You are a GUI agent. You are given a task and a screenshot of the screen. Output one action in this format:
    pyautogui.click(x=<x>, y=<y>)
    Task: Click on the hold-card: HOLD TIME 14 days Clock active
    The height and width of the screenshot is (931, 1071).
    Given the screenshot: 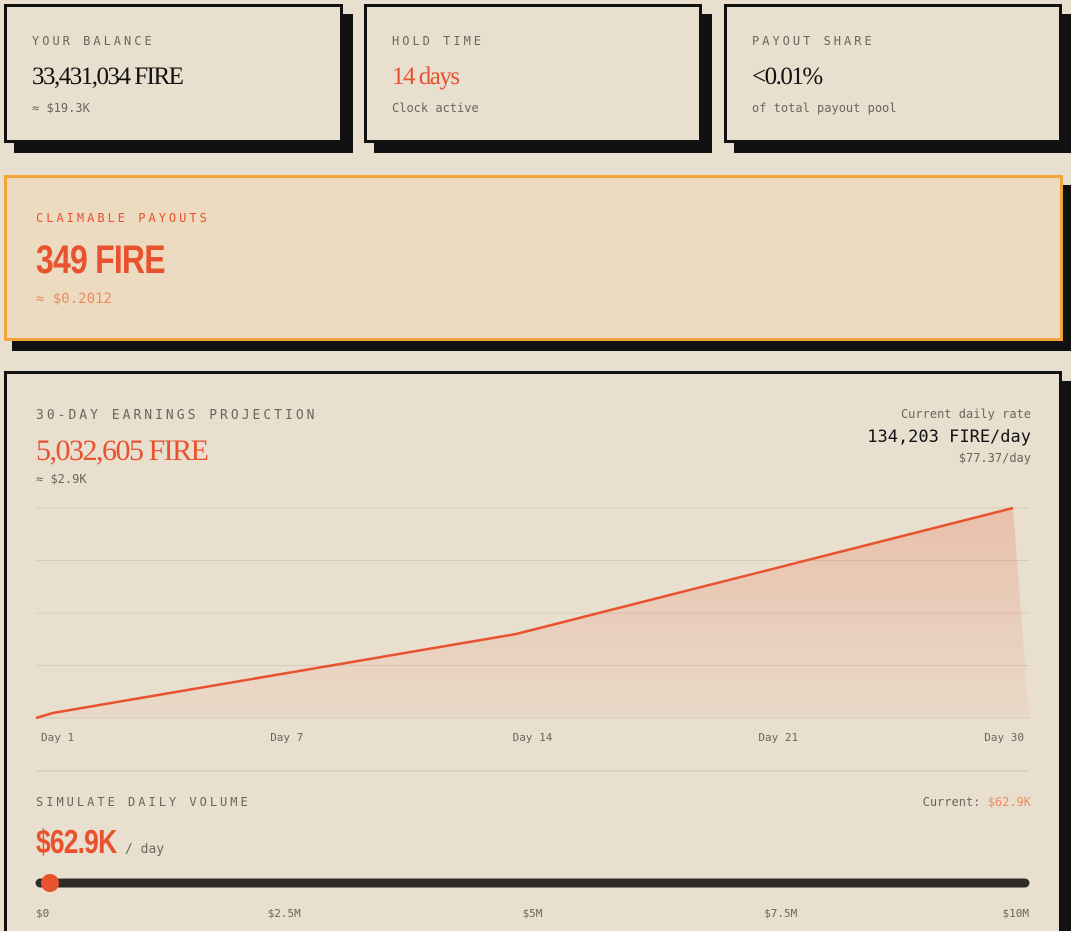 What is the action you would take?
    pyautogui.click(x=533, y=73)
    